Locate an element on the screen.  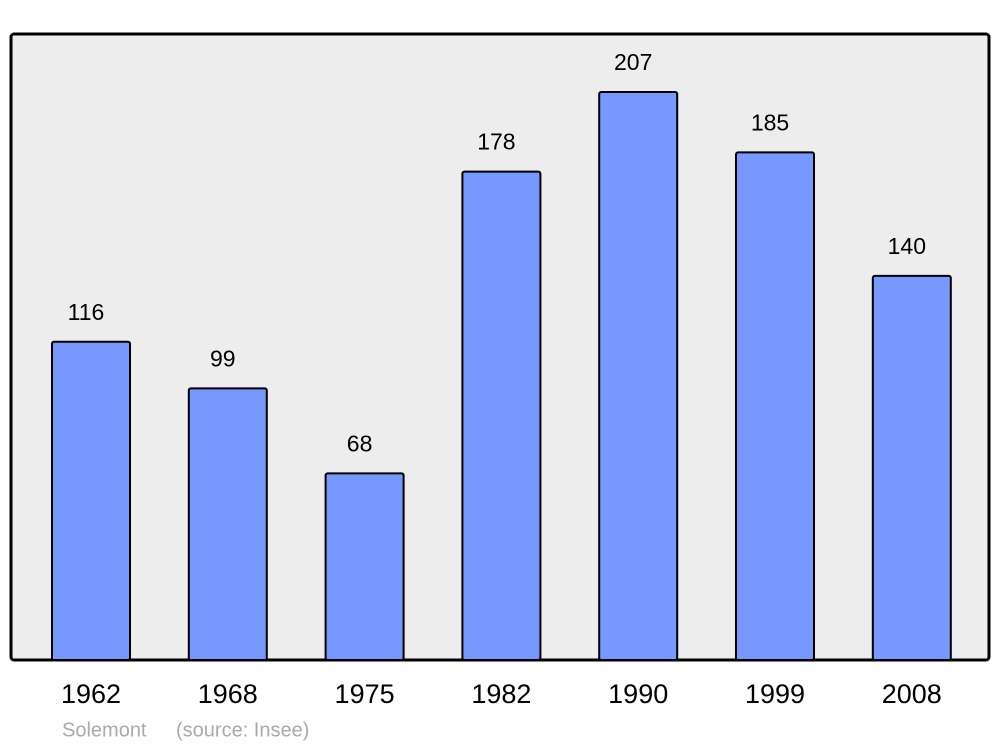
x-tick-label: 2008 is located at coordinates (912, 694).